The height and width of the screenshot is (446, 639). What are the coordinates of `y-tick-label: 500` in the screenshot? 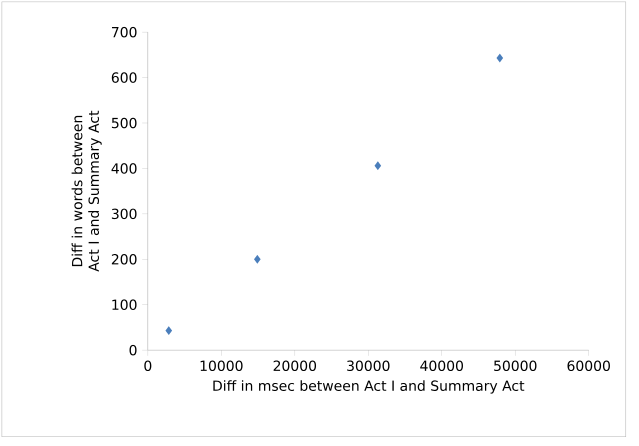 It's located at (124, 123).